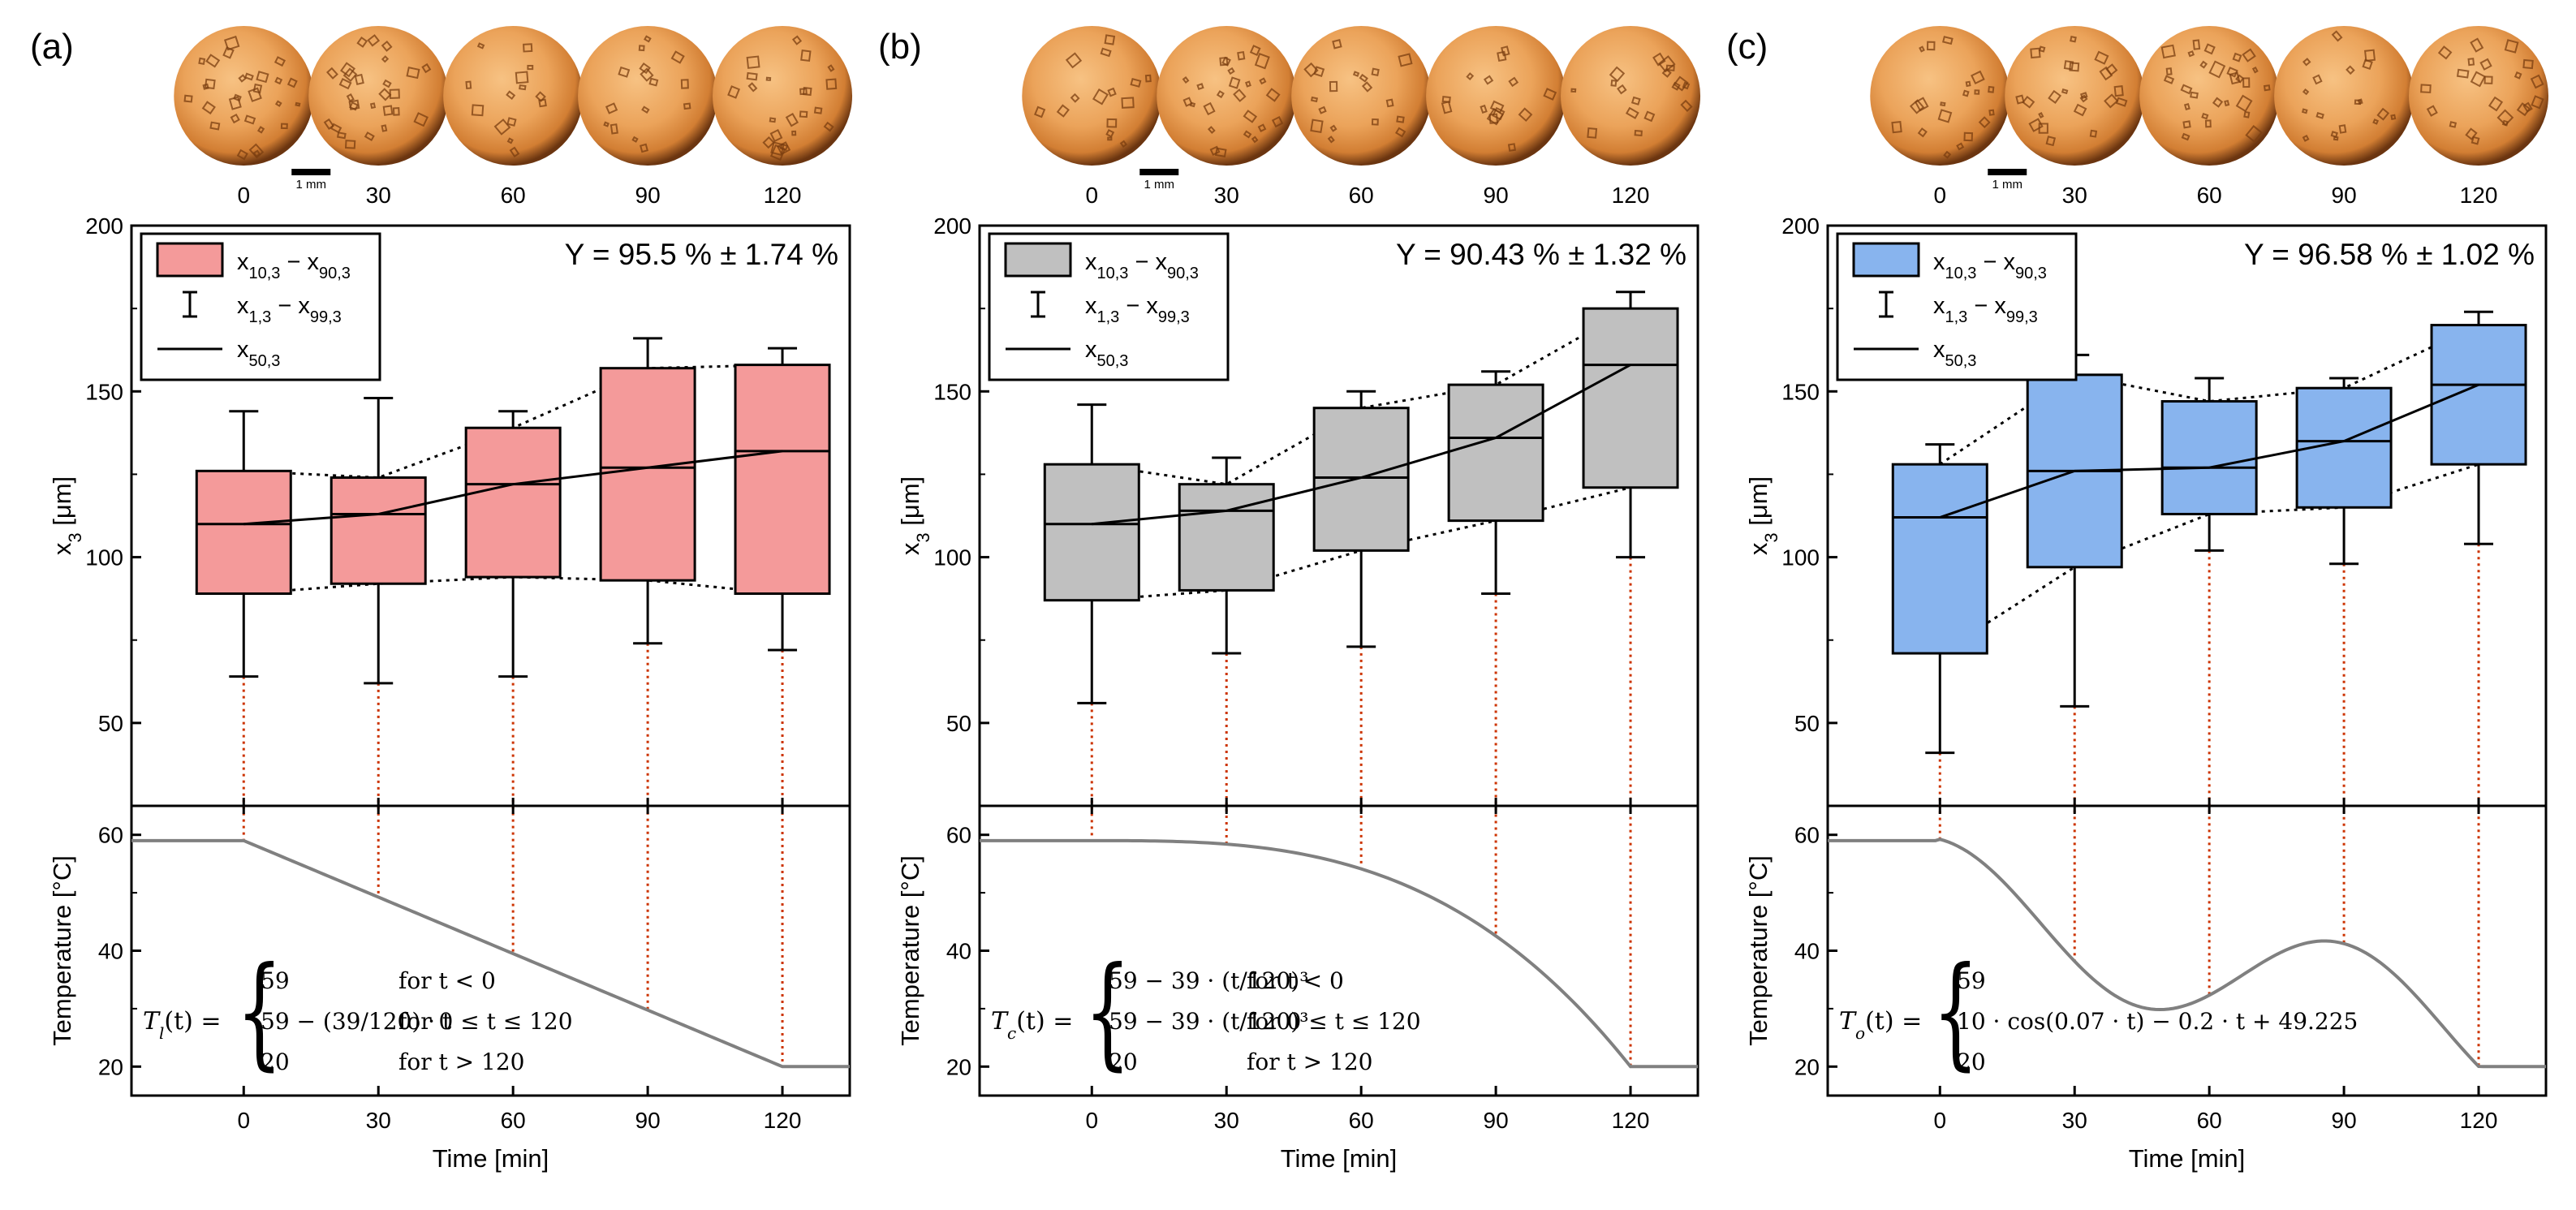 The image size is (2576, 1210). What do you see at coordinates (2187, 1159) in the screenshot?
I see `x-axis-title: Time [min]` at bounding box center [2187, 1159].